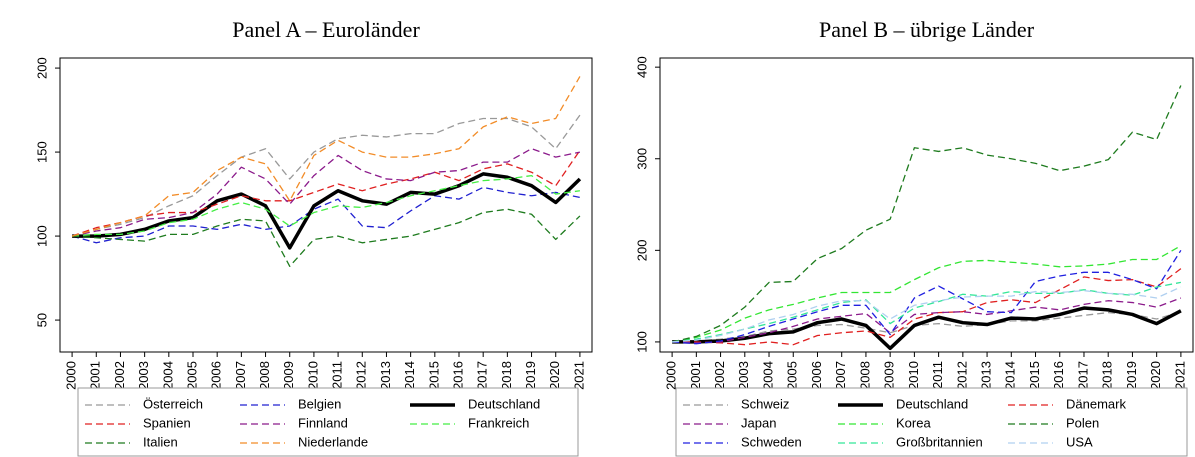 The height and width of the screenshot is (457, 1195). Describe the element at coordinates (1096, 403) in the screenshot. I see `legend-label: Dänemark` at that location.